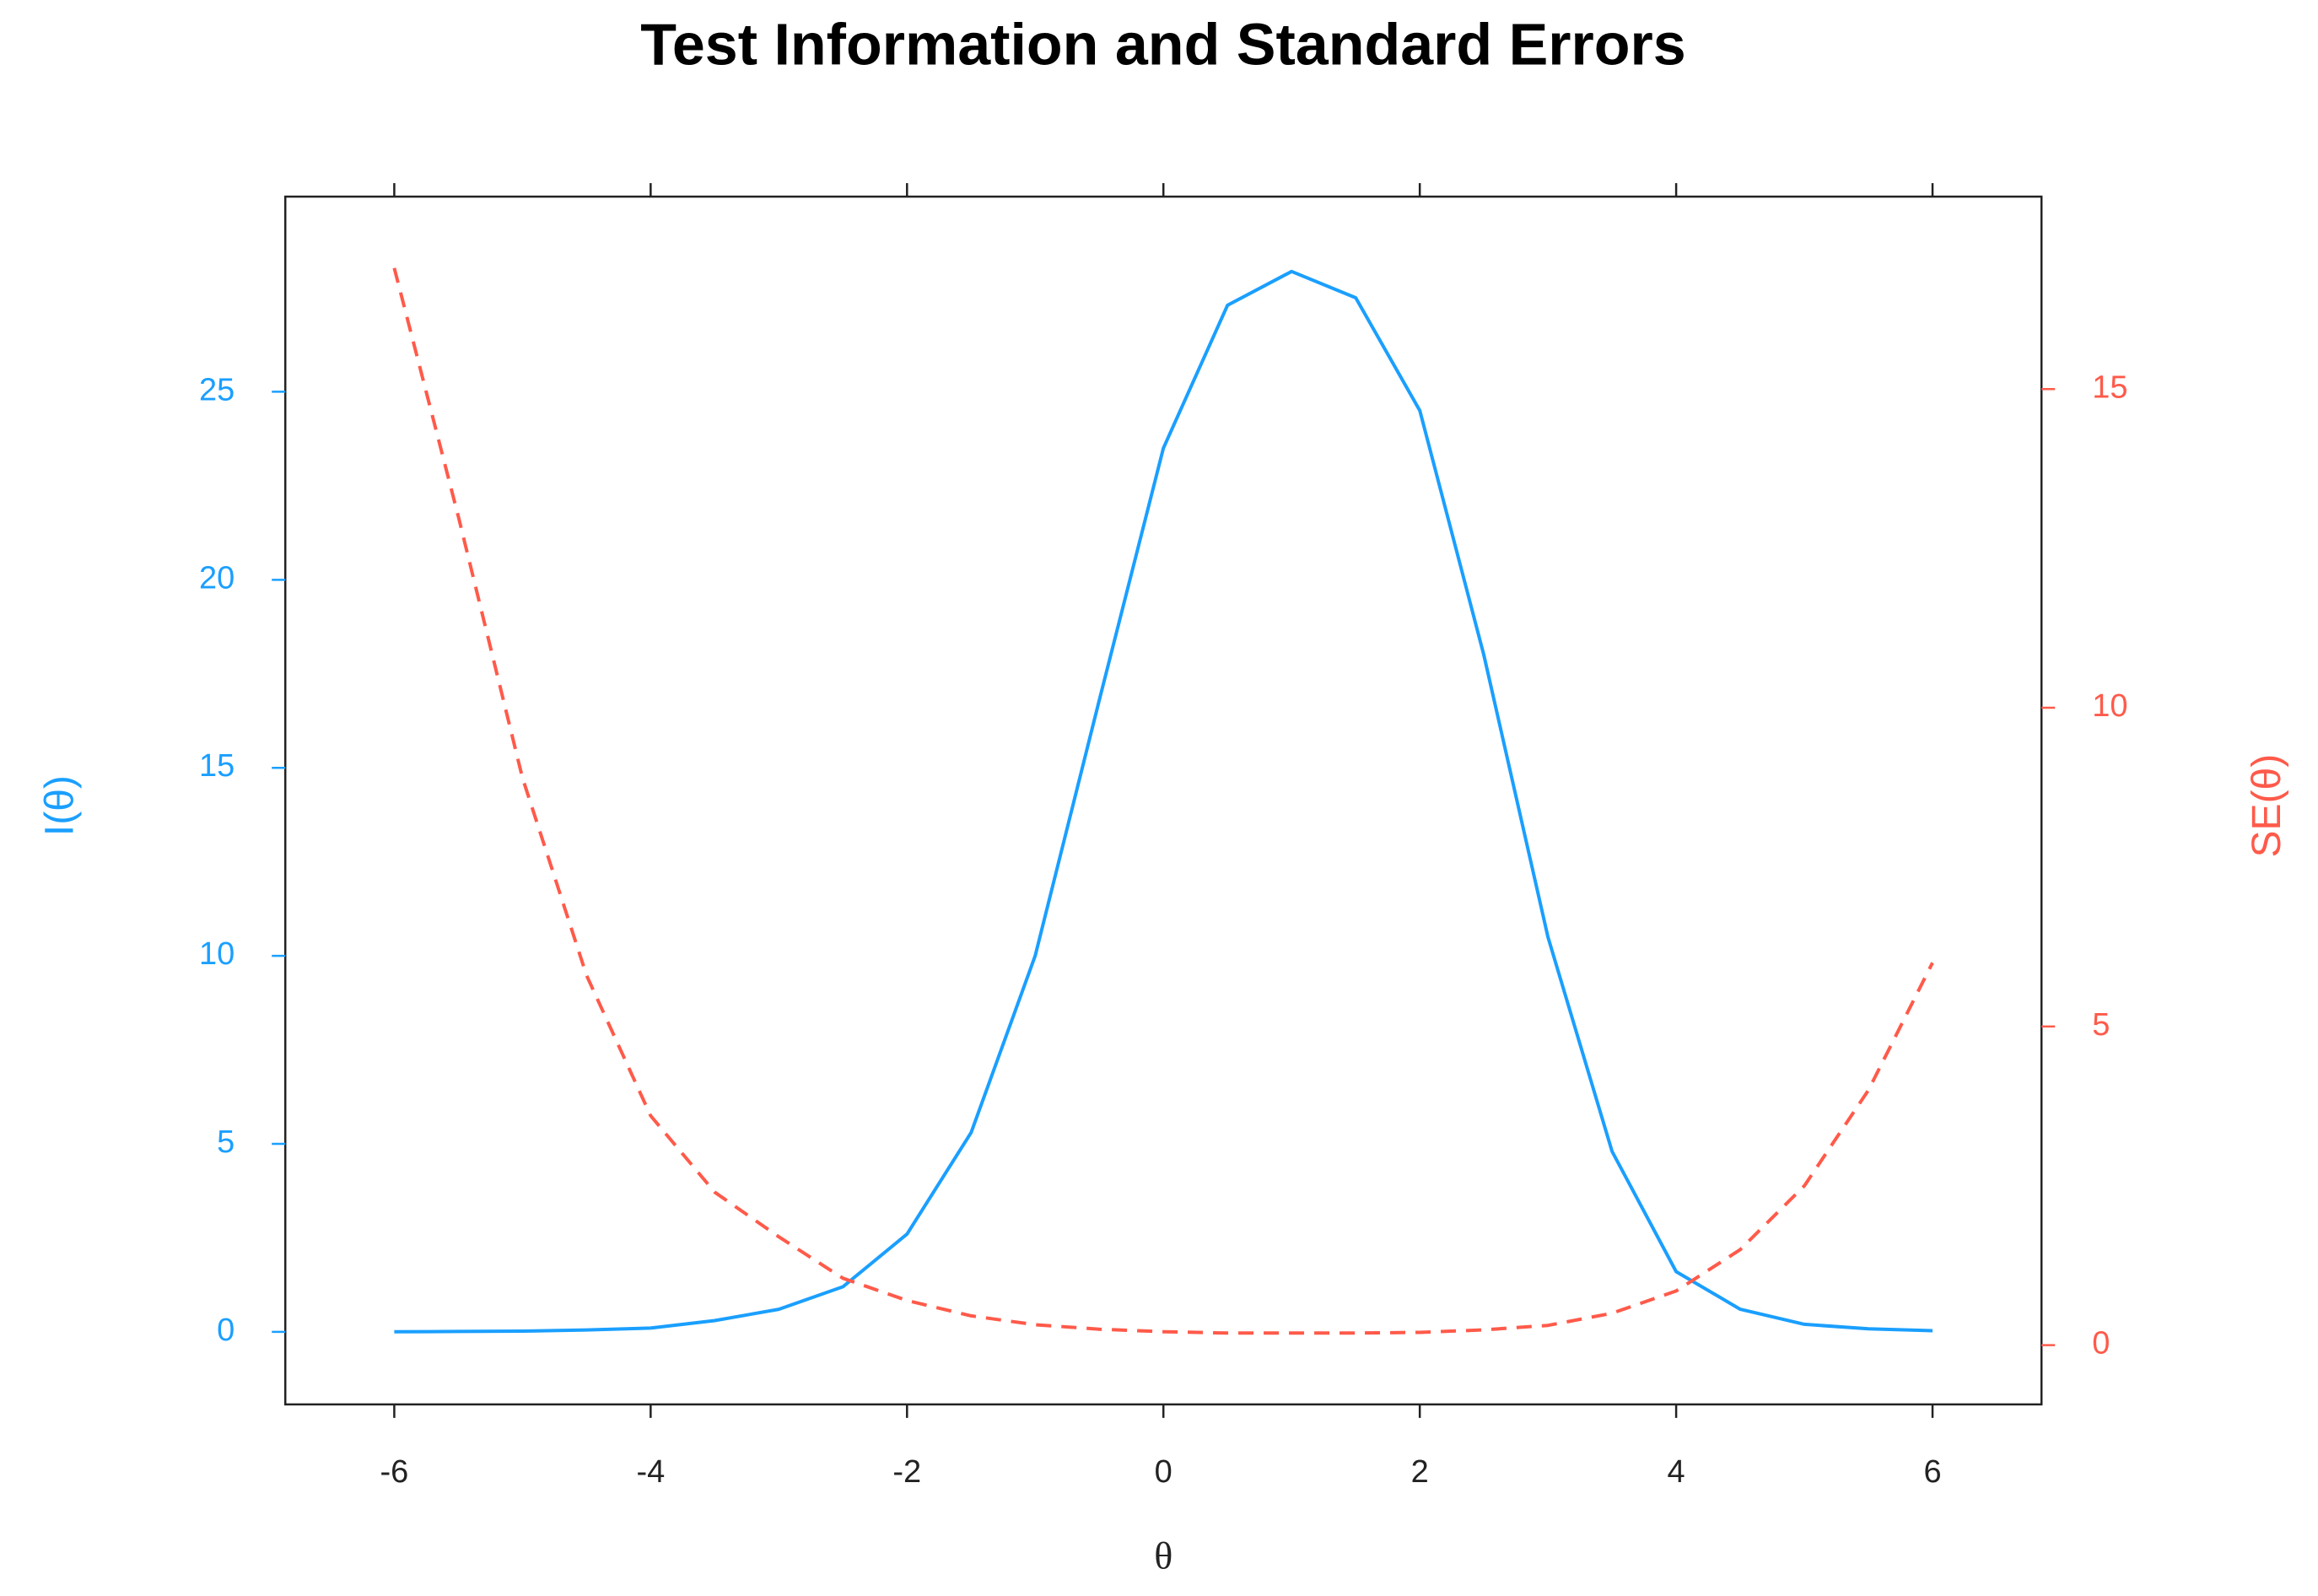  What do you see at coordinates (1163, 1472) in the screenshot?
I see `x-tick-label: 0` at bounding box center [1163, 1472].